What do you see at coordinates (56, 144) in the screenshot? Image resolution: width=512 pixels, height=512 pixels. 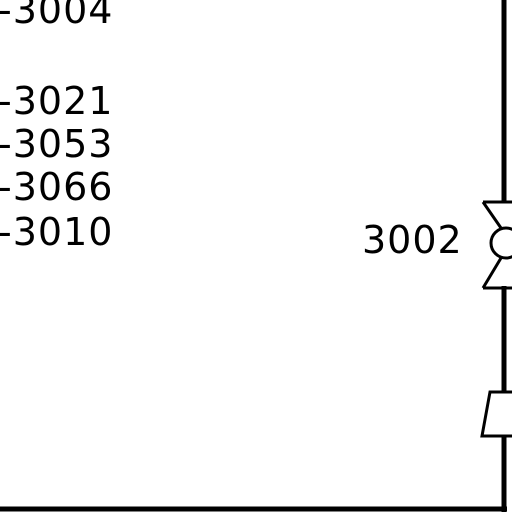 I see `line-label-3053: -3053` at bounding box center [56, 144].